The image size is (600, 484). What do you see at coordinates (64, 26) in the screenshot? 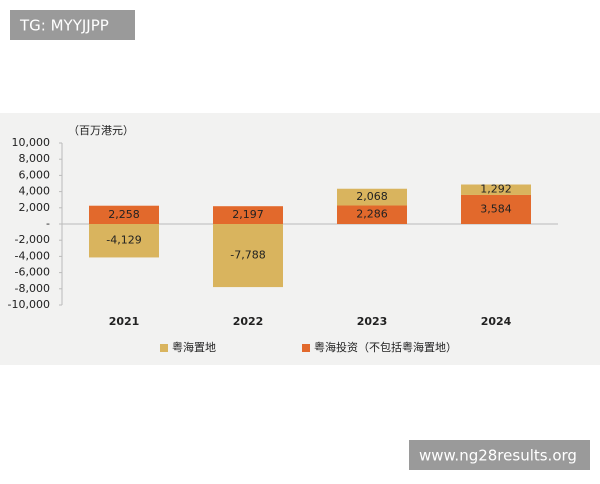
I see `watermark: TG: MYYJJPP` at bounding box center [64, 26].